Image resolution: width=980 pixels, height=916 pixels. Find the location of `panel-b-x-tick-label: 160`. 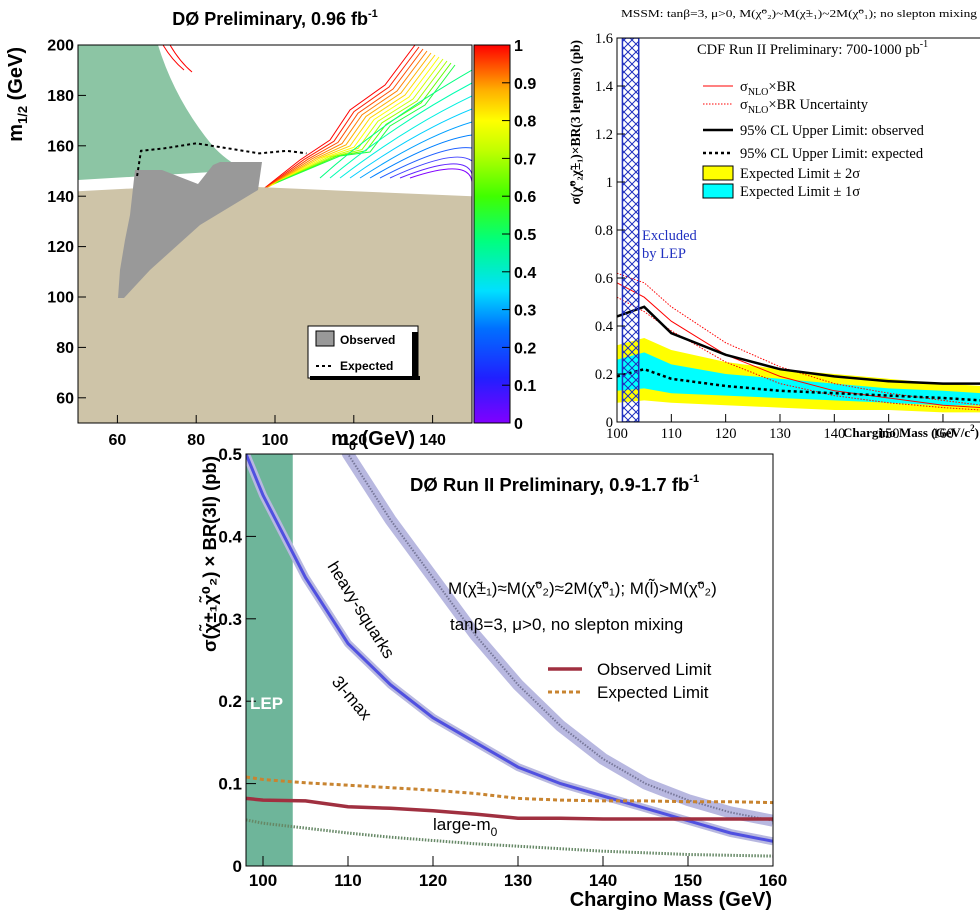

panel-b-x-tick-label: 160 is located at coordinates (943, 434).